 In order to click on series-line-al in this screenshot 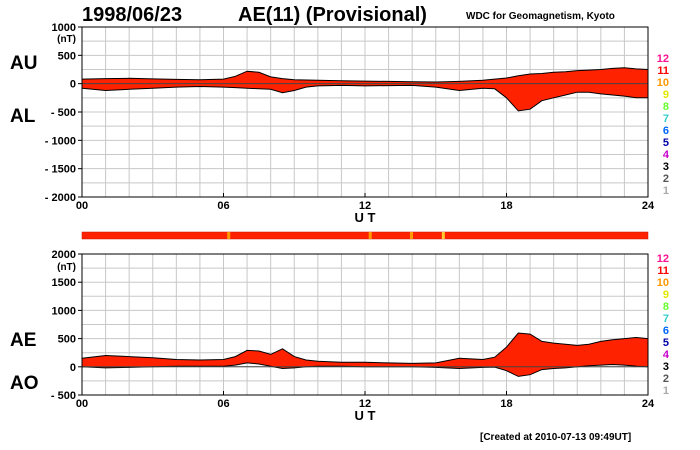, I will do `click(364, 98)`.